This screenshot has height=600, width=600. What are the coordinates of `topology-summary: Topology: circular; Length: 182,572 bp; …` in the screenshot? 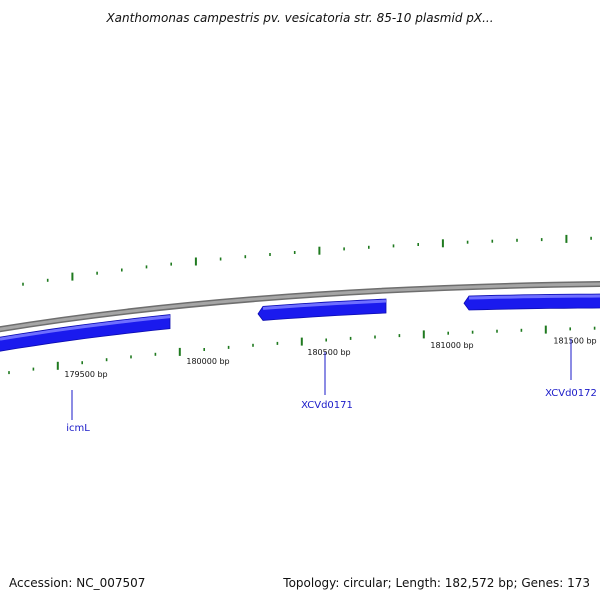 It's located at (436, 583).